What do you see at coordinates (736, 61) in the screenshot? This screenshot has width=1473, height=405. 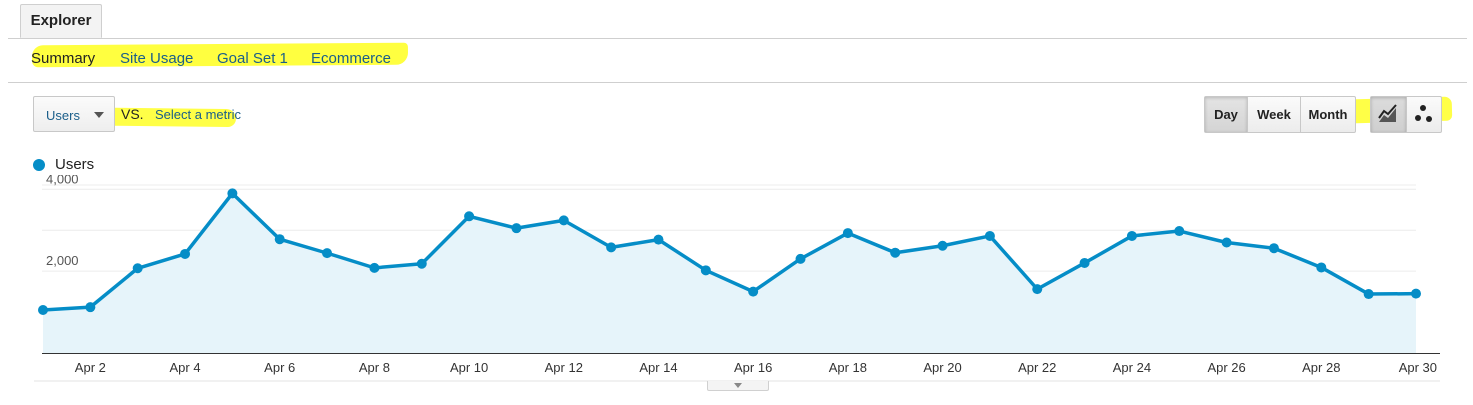 I see `subtabs: Summary Site Usage Goal Set 1 Ecommerce` at bounding box center [736, 61].